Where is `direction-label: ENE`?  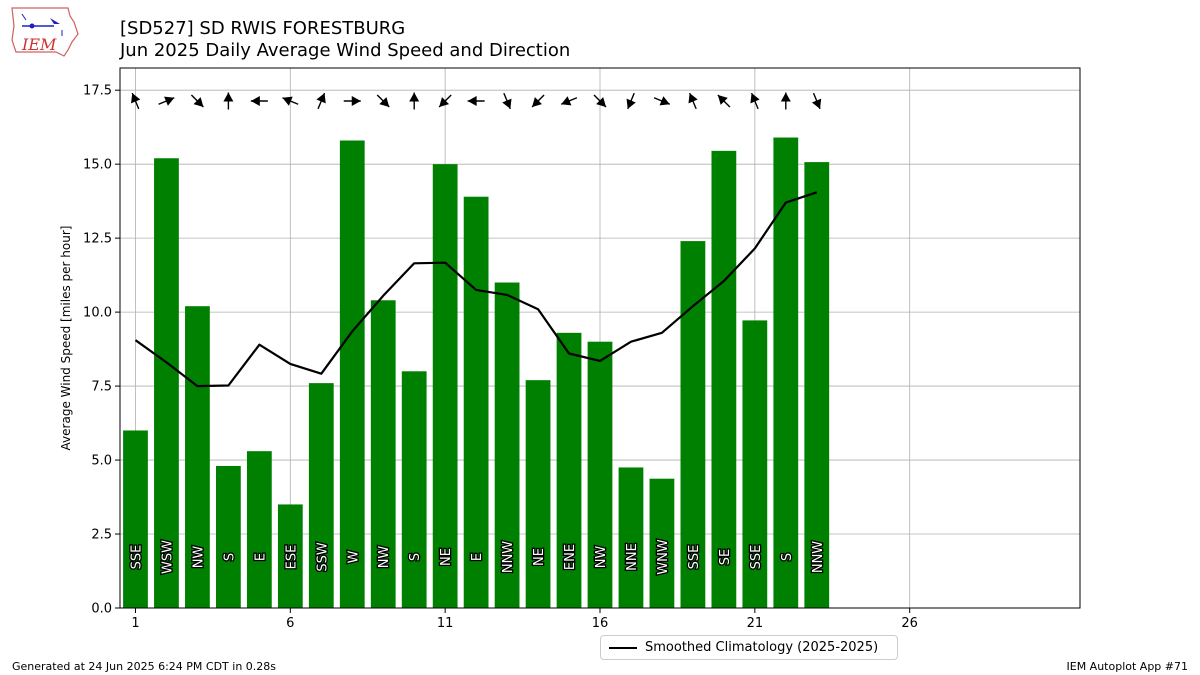 direction-label: ENE is located at coordinates (570, 557).